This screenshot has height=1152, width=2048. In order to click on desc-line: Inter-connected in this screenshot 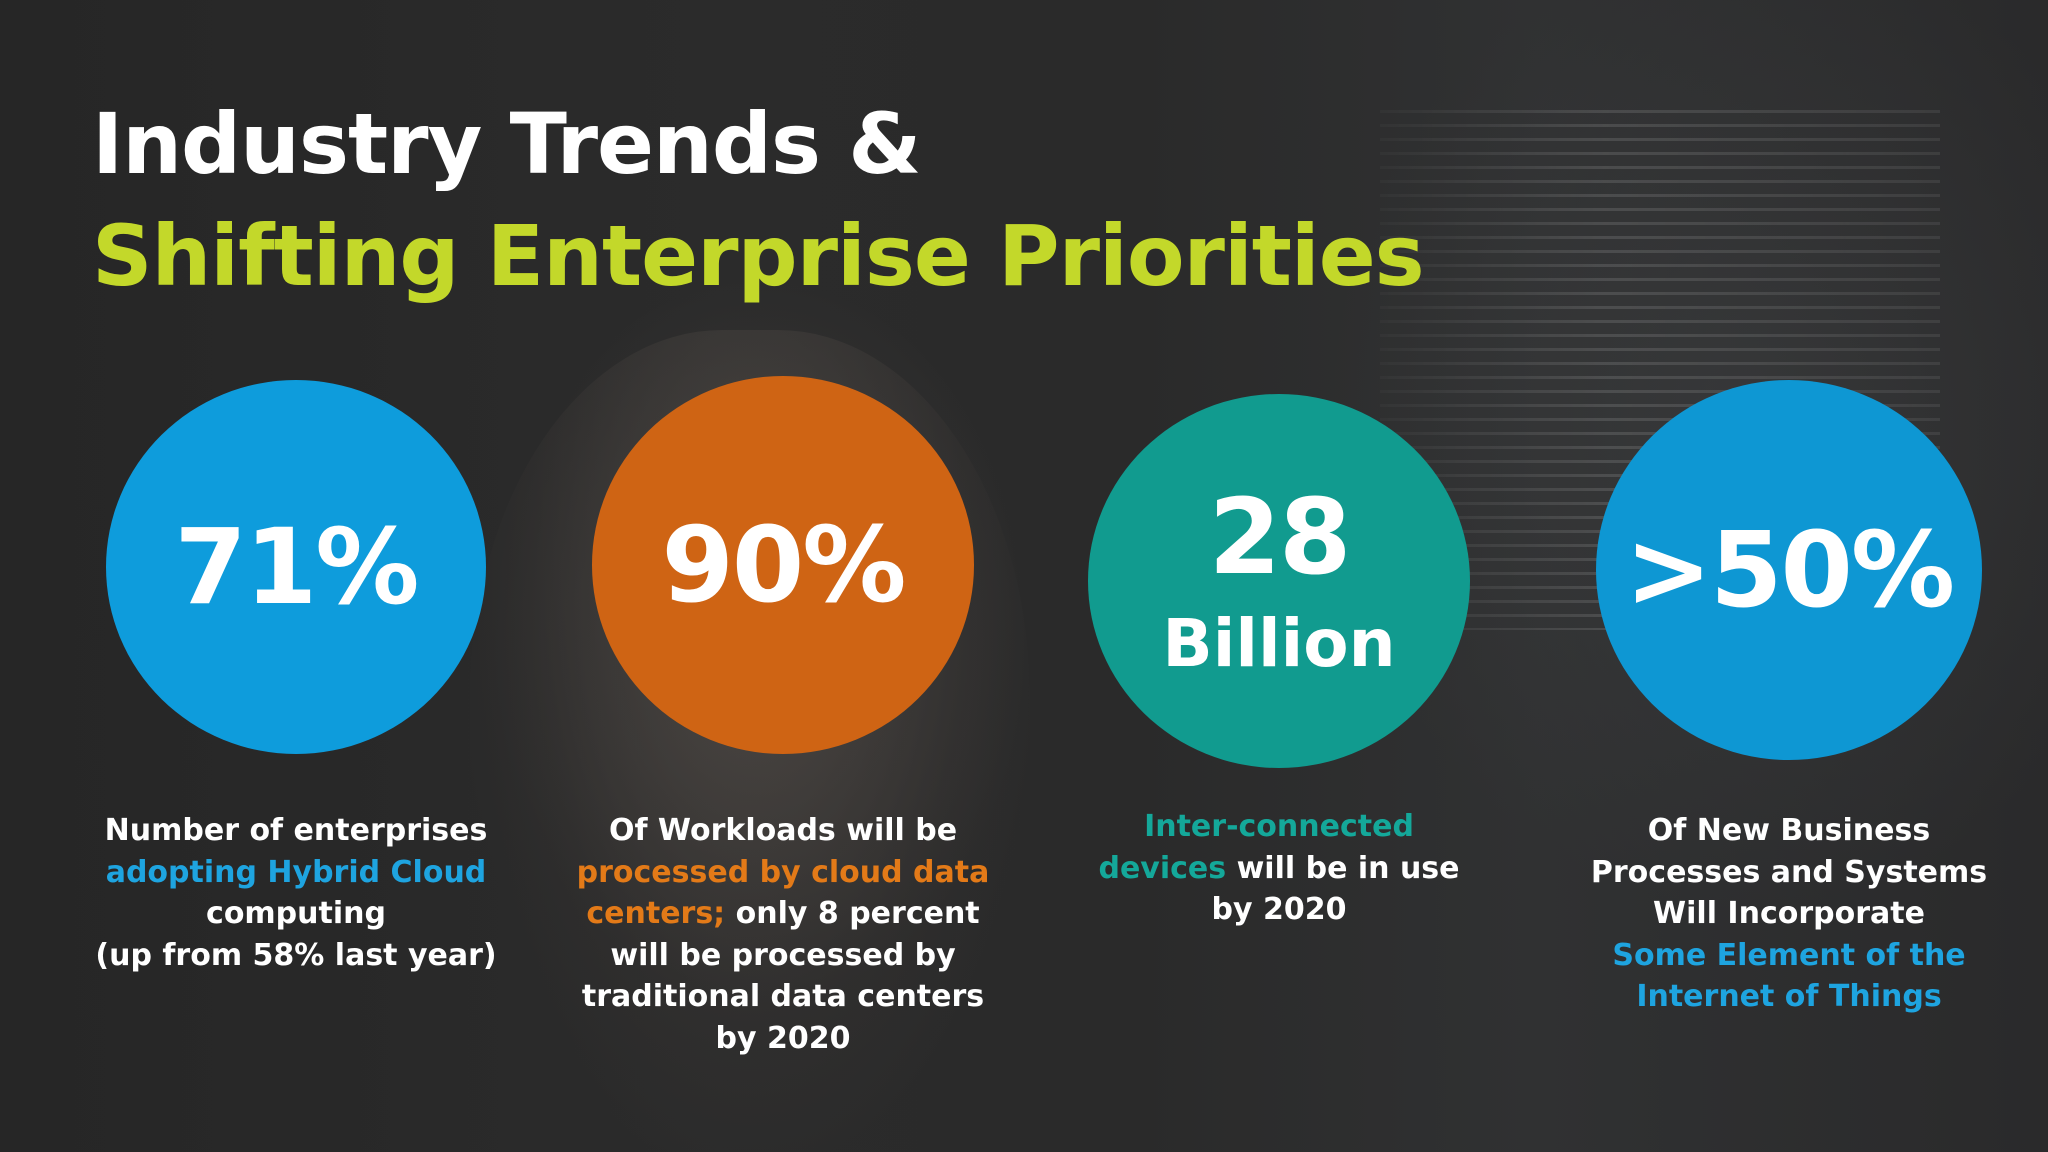, I will do `click(1278, 827)`.